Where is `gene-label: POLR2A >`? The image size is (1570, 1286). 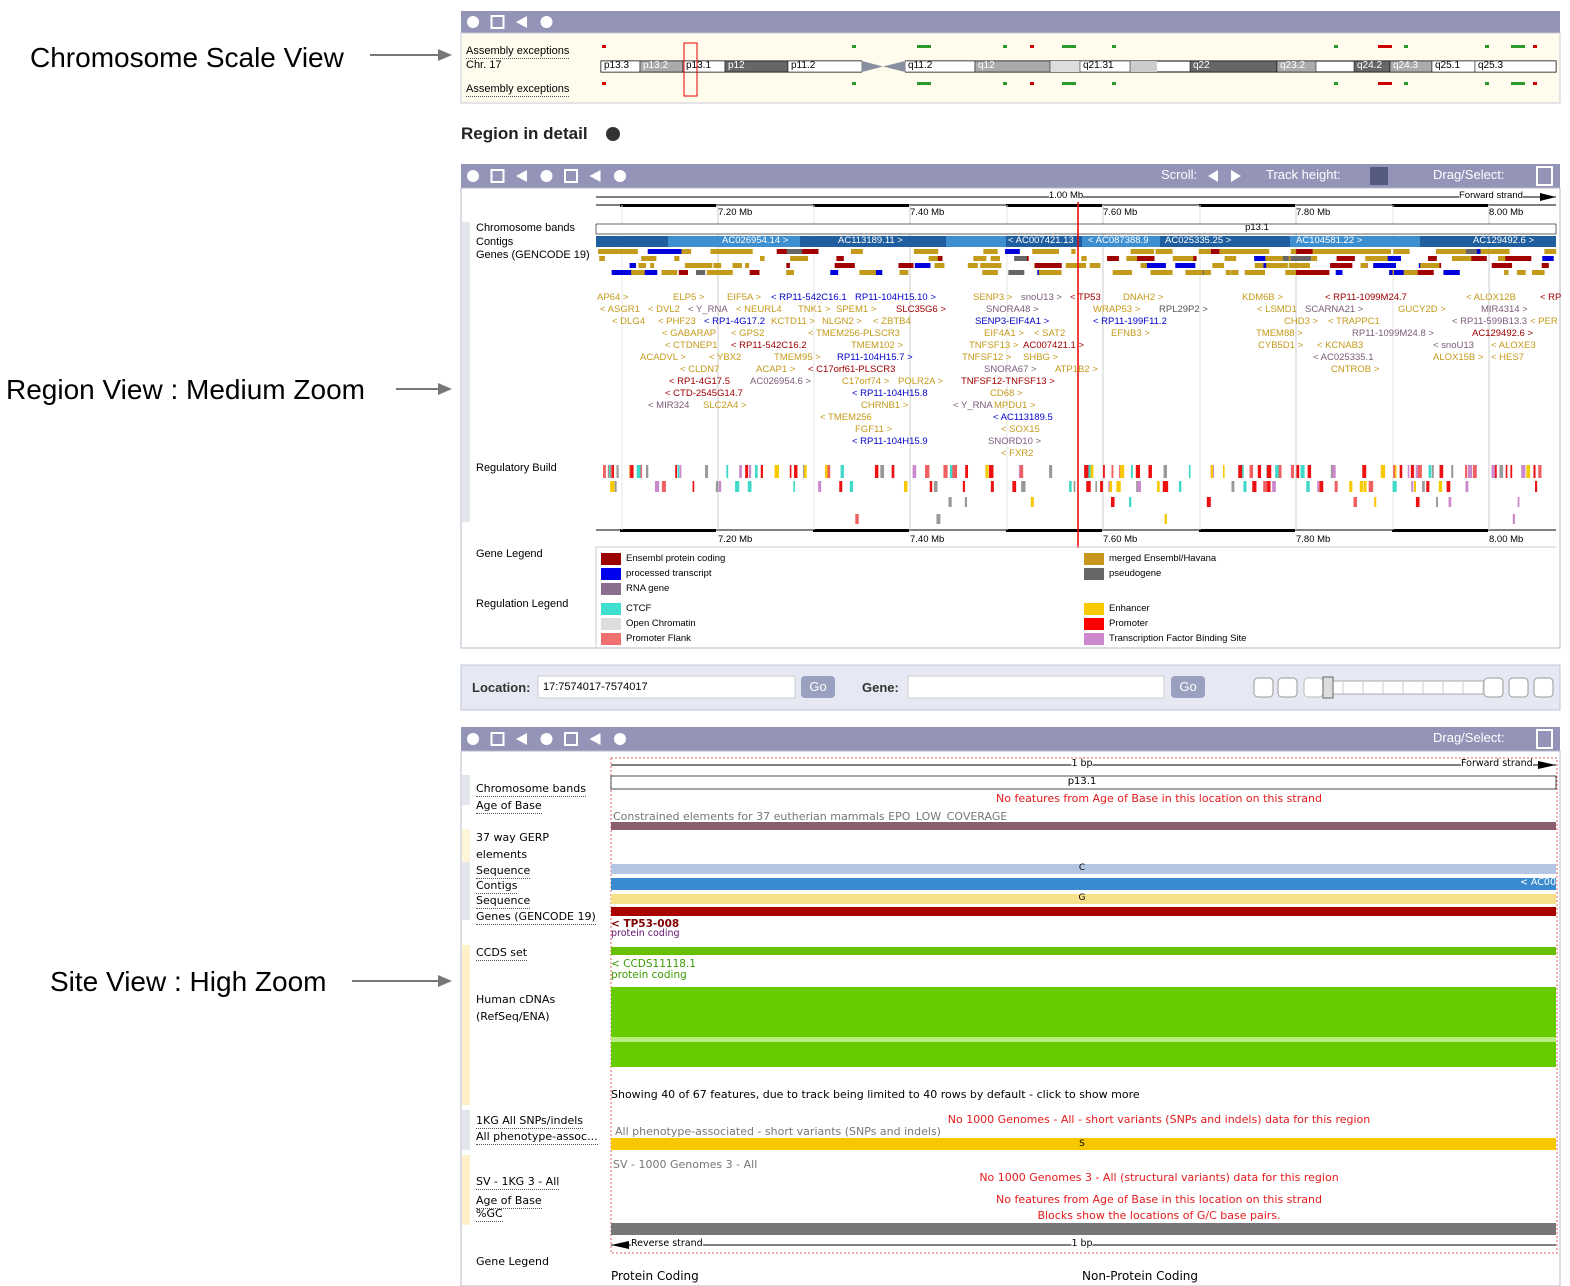
gene-label: POLR2A > is located at coordinates (921, 381).